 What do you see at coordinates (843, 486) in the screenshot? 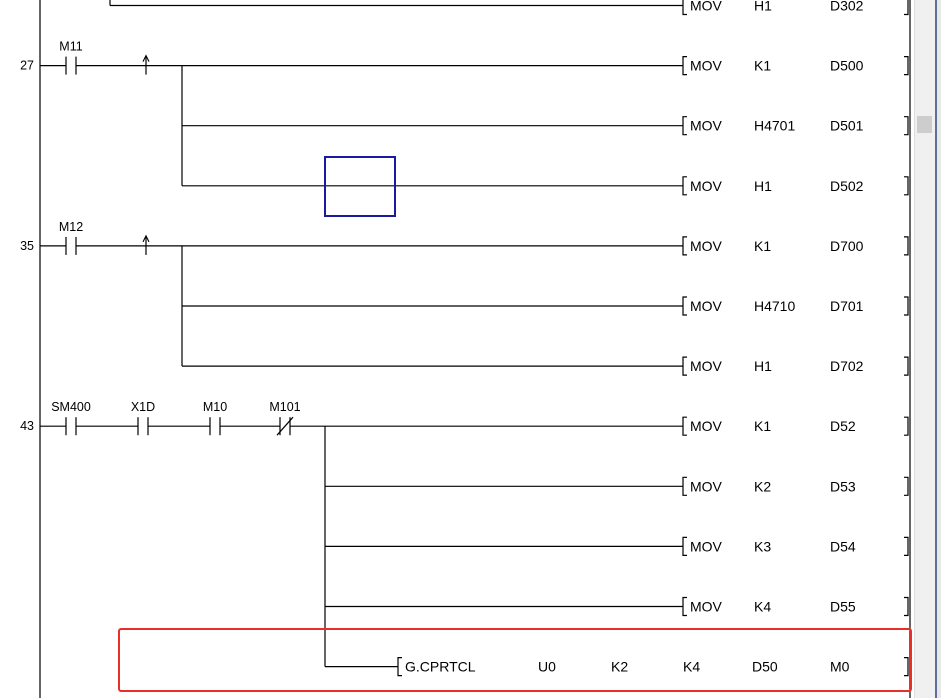
I see `instruction-operand: D53` at bounding box center [843, 486].